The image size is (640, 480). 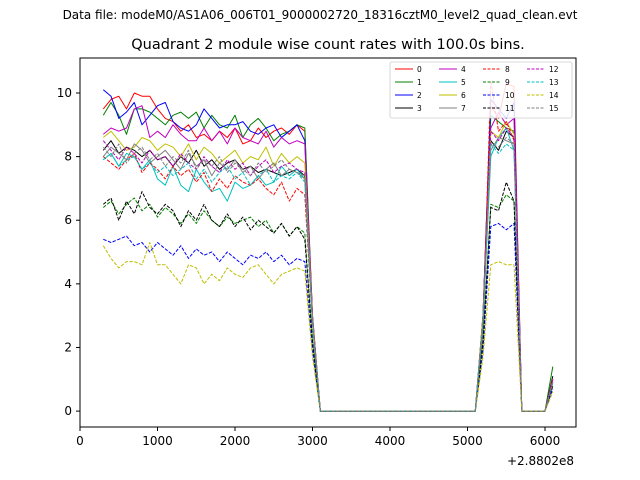 What do you see at coordinates (419, 95) in the screenshot?
I see `legend-label: 2` at bounding box center [419, 95].